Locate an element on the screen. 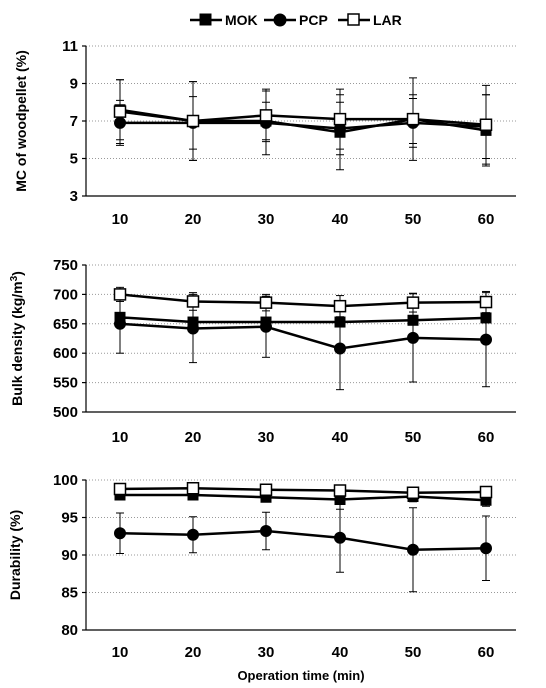 This screenshot has width=546, height=688. y-tick-label: 85 is located at coordinates (69, 593).